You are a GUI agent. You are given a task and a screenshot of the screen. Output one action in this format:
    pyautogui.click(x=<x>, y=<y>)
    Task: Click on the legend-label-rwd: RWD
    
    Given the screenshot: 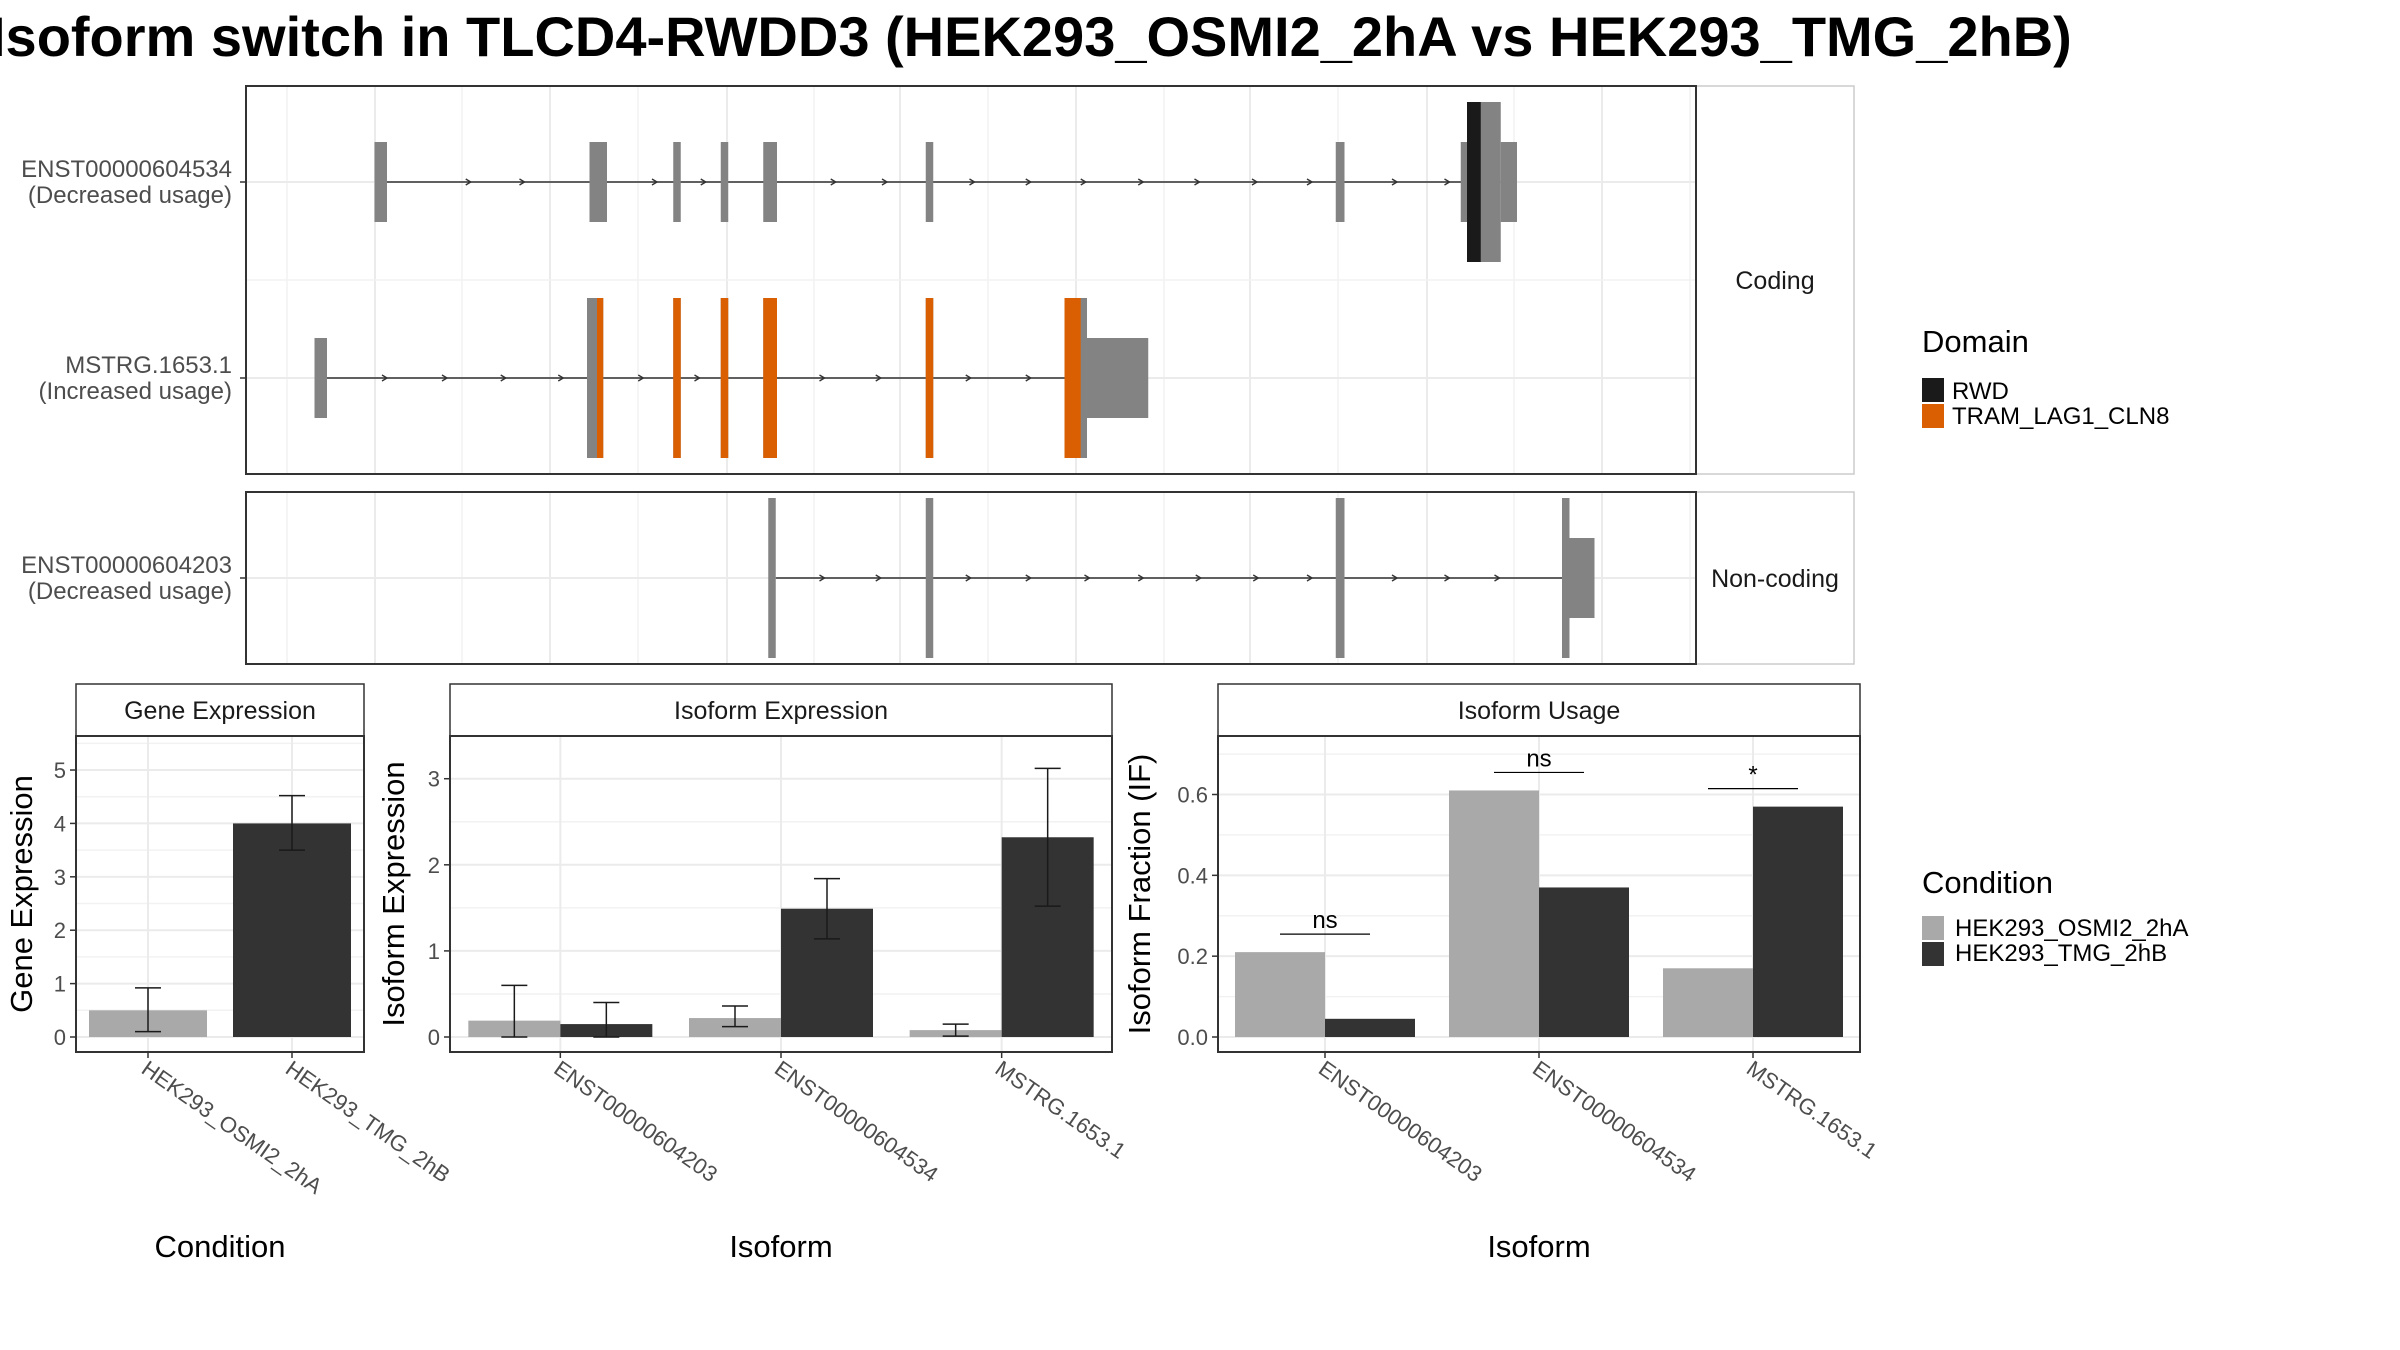 What is the action you would take?
    pyautogui.click(x=1980, y=391)
    